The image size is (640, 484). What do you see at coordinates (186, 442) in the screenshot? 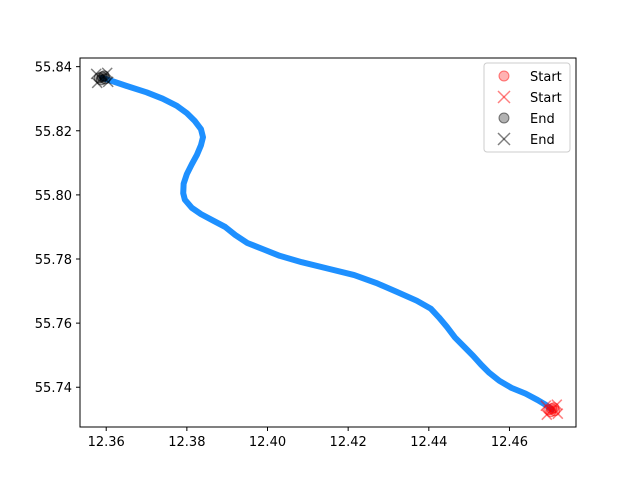
I see `x-tick-label: 12.38` at bounding box center [186, 442].